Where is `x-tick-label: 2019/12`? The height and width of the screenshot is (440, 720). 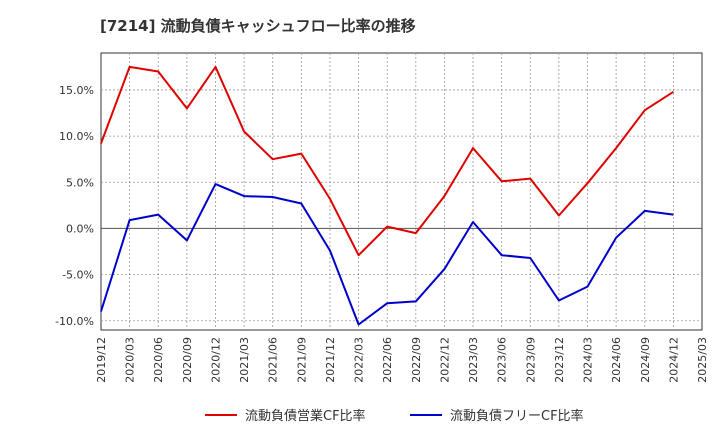 x-tick-label: 2019/12 is located at coordinates (101, 360).